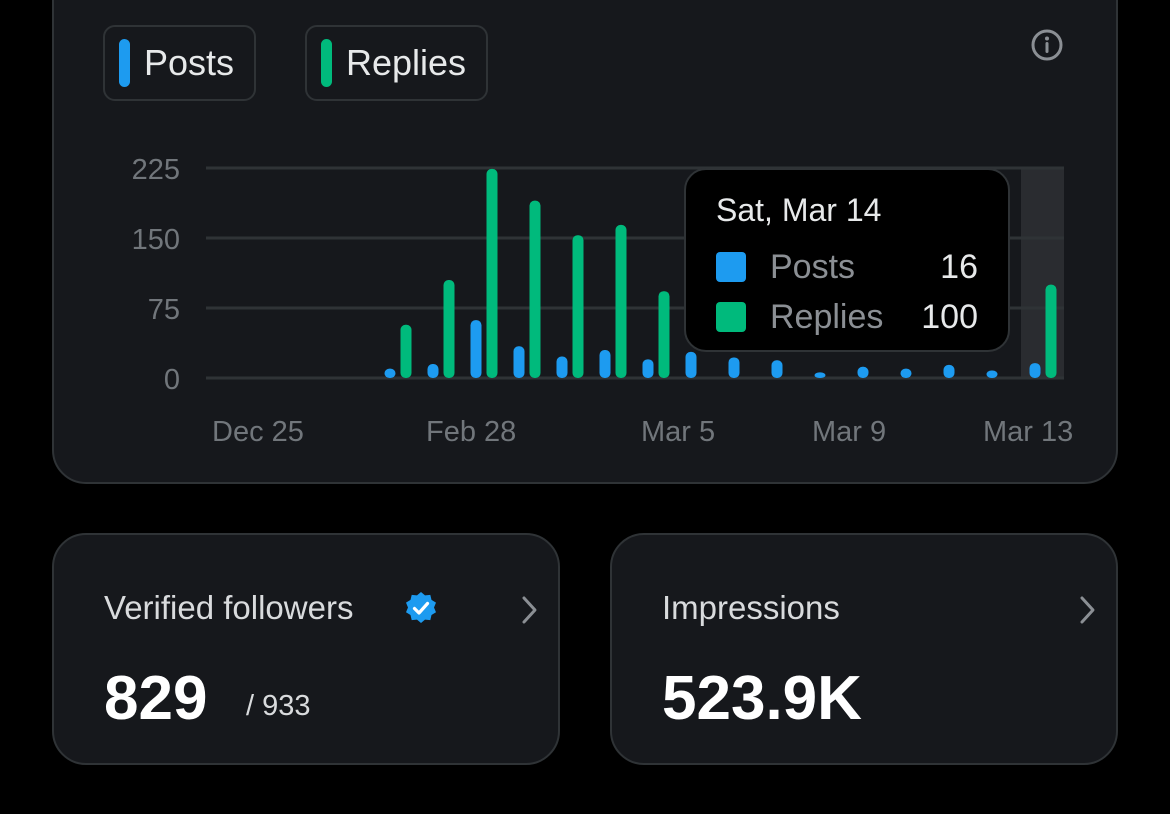 Image resolution: width=1170 pixels, height=814 pixels. I want to click on impressions-card: Impressions 523.9K, so click(864, 649).